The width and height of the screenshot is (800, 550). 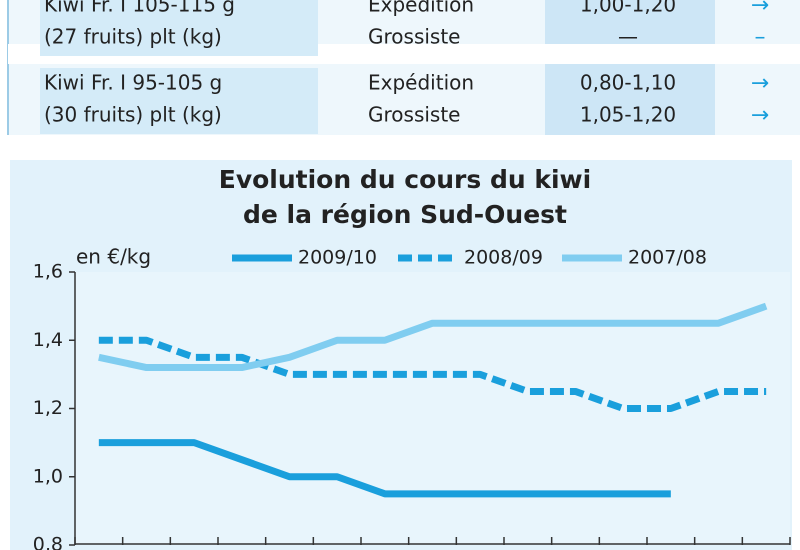 What do you see at coordinates (405, 179) in the screenshot?
I see `chart-title: Evolution du cours du kiwi` at bounding box center [405, 179].